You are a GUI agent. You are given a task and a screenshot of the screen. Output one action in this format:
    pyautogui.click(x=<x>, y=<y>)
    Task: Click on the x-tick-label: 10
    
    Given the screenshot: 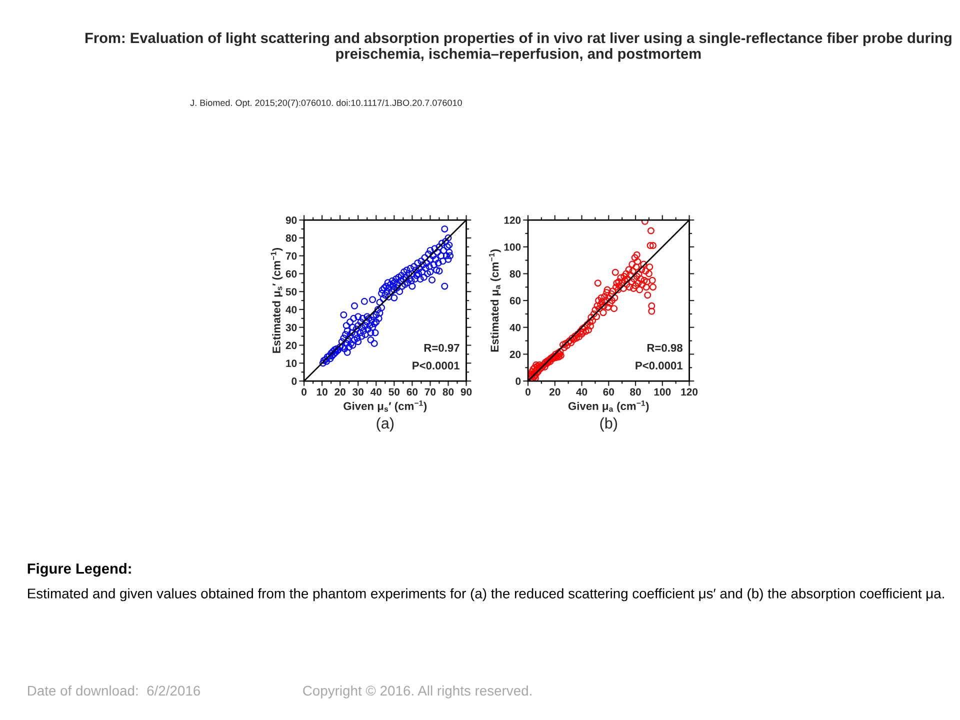 What is the action you would take?
    pyautogui.click(x=322, y=392)
    